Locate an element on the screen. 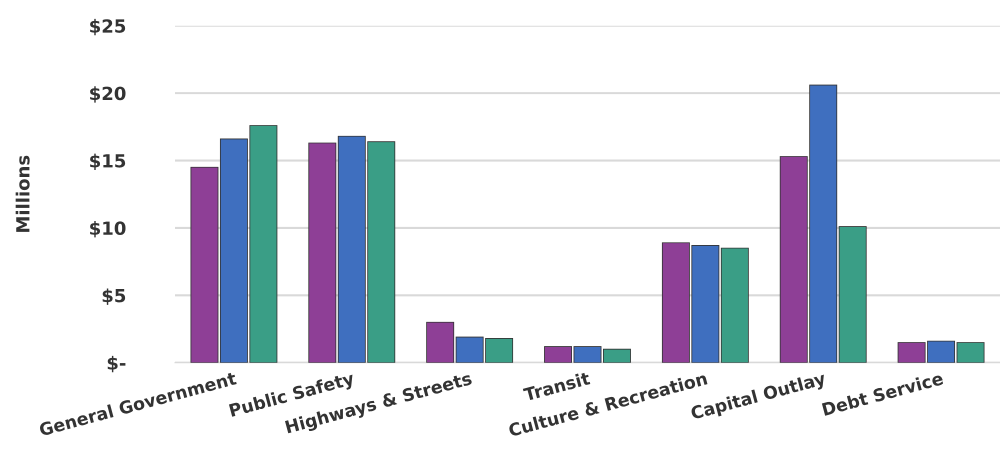 The height and width of the screenshot is (468, 1000). y-tick-label: $25 is located at coordinates (108, 27).